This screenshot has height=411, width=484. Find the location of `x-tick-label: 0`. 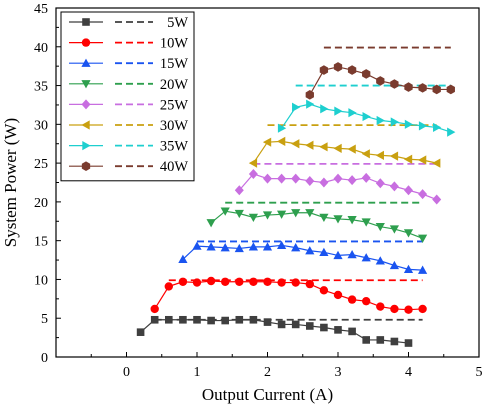

x-tick-label: 0 is located at coordinates (126, 372).